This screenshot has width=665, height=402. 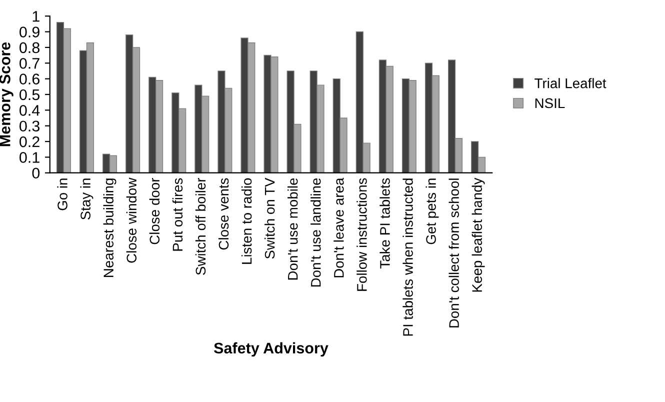 What do you see at coordinates (30, 63) in the screenshot?
I see `y-tick-label: 0.7` at bounding box center [30, 63].